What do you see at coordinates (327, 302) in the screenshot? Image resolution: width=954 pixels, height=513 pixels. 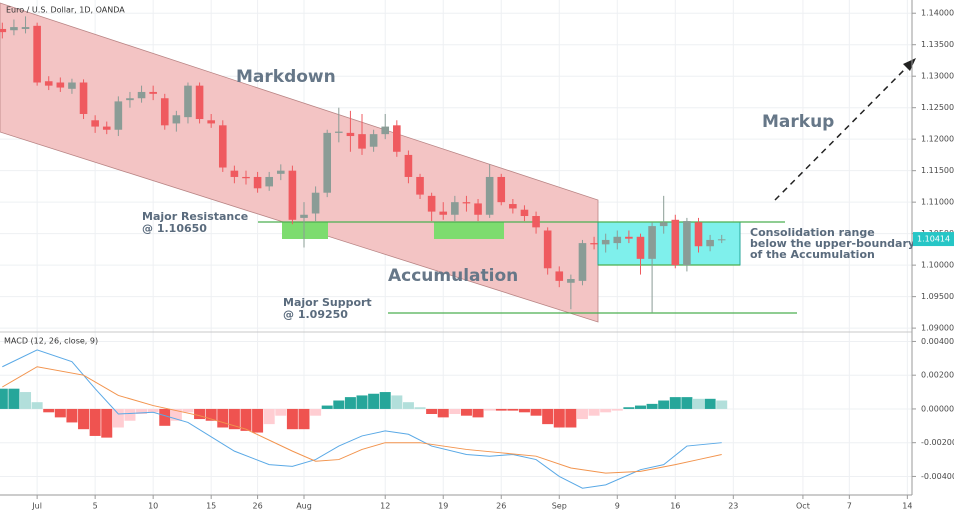 I see `annotation: Major Support` at bounding box center [327, 302].